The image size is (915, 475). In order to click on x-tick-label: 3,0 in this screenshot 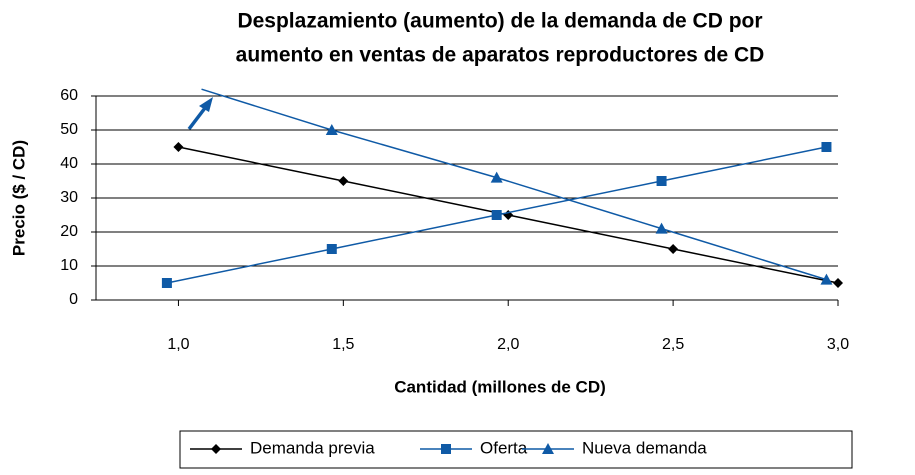, I will do `click(838, 344)`.